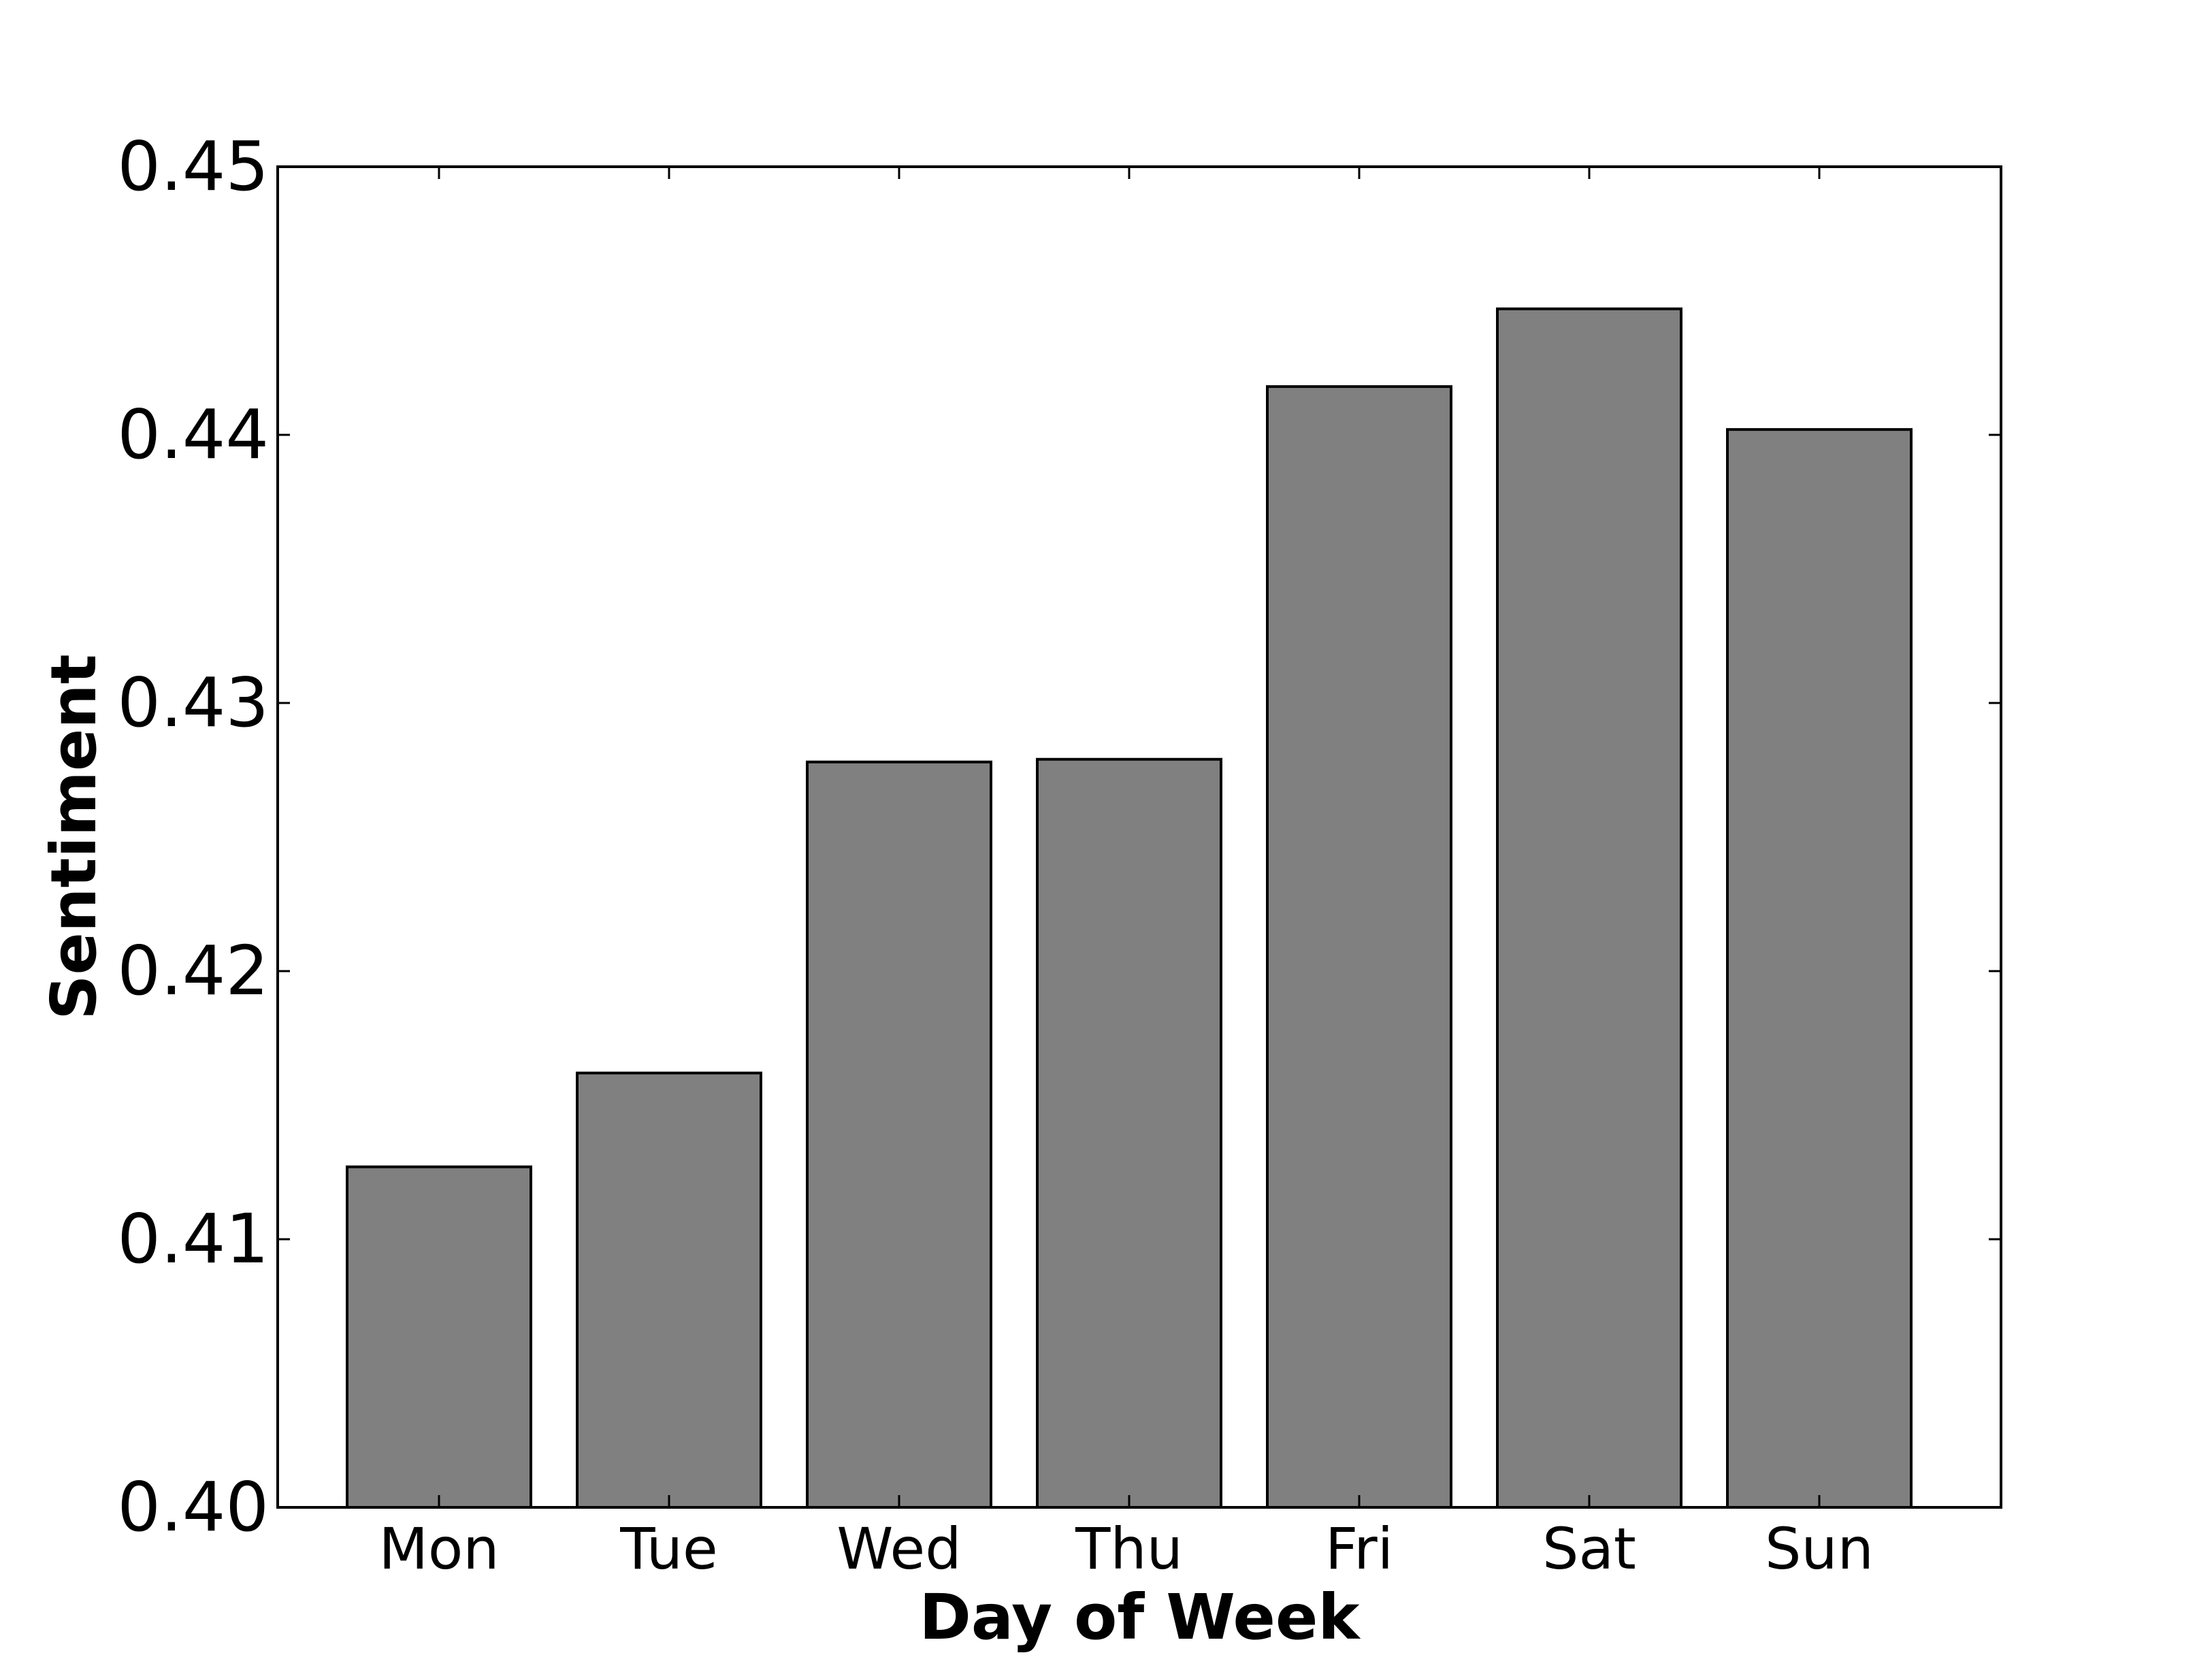  I want to click on x-tick-label-tue: Tue, so click(668, 1549).